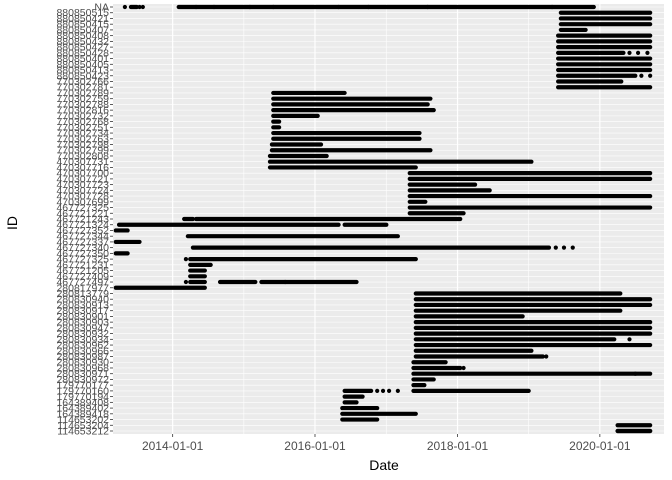 The width and height of the screenshot is (672, 480). I want to click on y-tick-label: 770302751, so click(82, 128).